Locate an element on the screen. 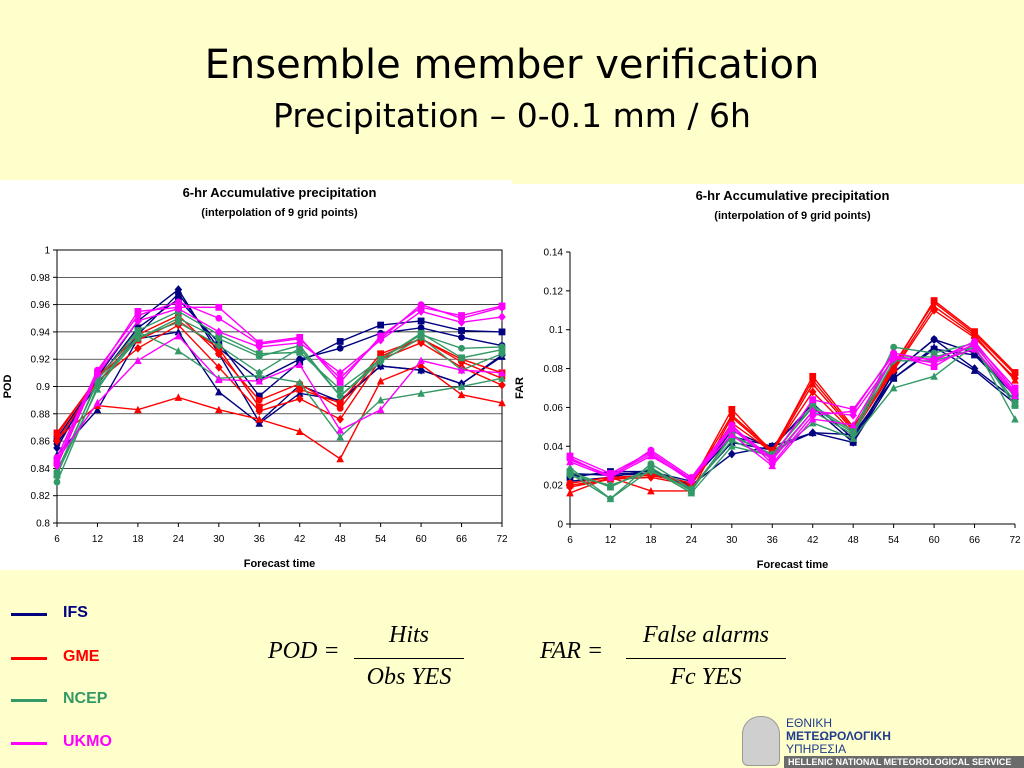 Image resolution: width=1024 pixels, height=768 pixels. legend-swatch-gme is located at coordinates (29, 658).